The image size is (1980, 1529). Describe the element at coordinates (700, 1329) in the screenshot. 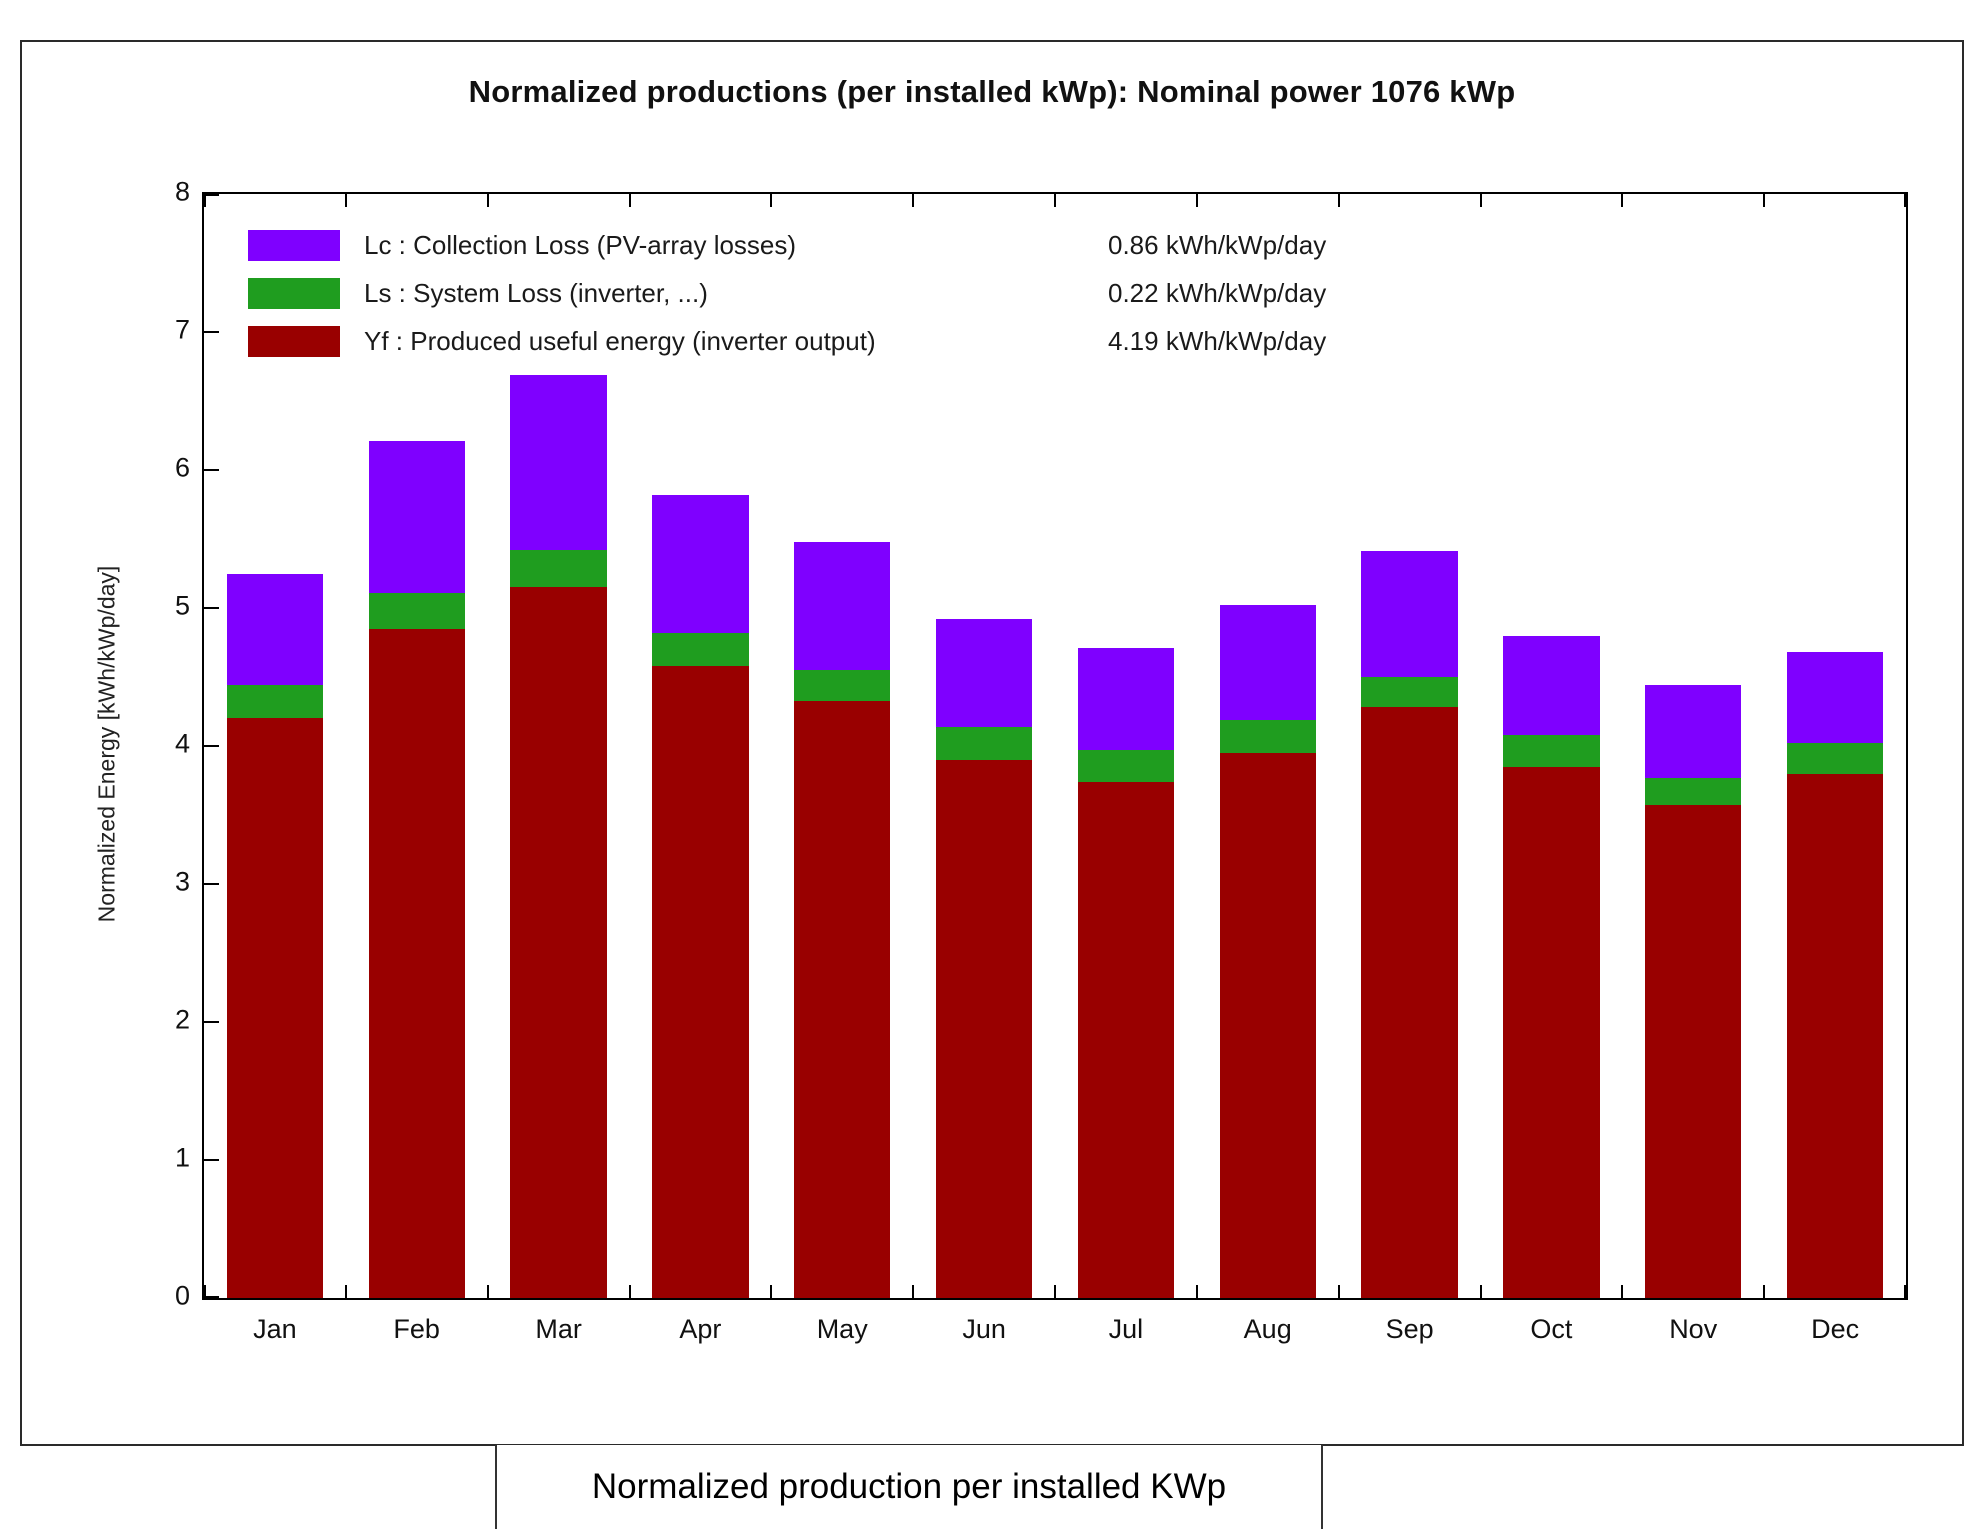

I see `x-tick-label-apr: Apr` at that location.